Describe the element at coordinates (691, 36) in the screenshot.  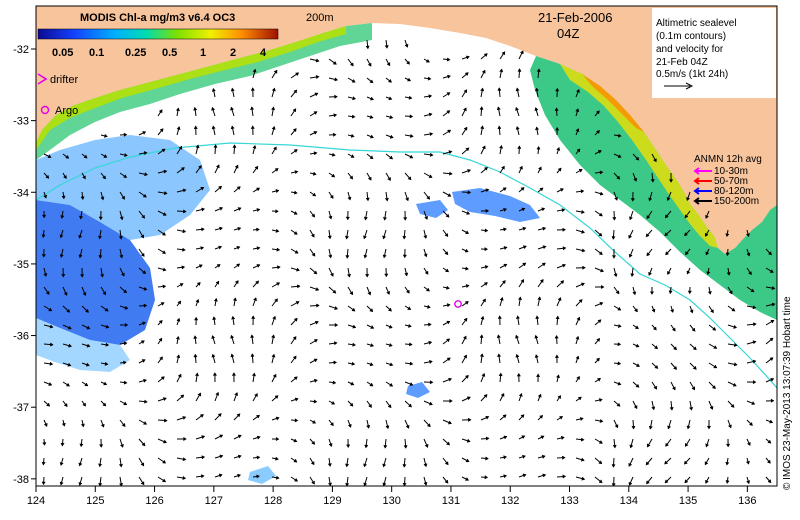
I see `altimetry-line: (0.1m contours)` at that location.